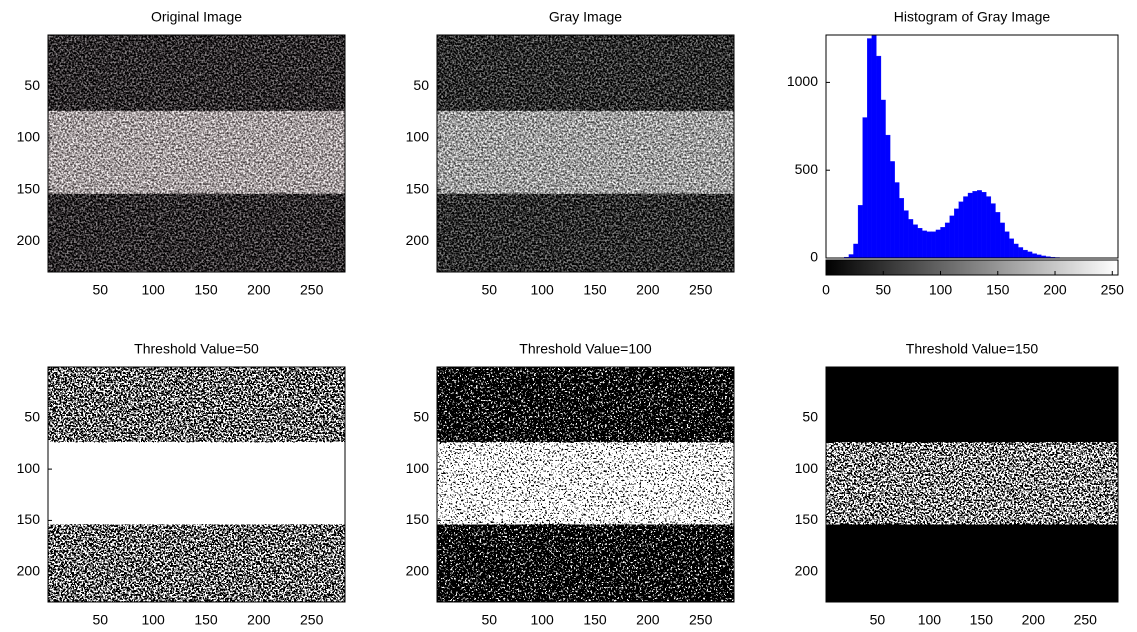 The width and height of the screenshot is (1137, 632). What do you see at coordinates (972, 267) in the screenshot?
I see `gray-colorbar` at bounding box center [972, 267].